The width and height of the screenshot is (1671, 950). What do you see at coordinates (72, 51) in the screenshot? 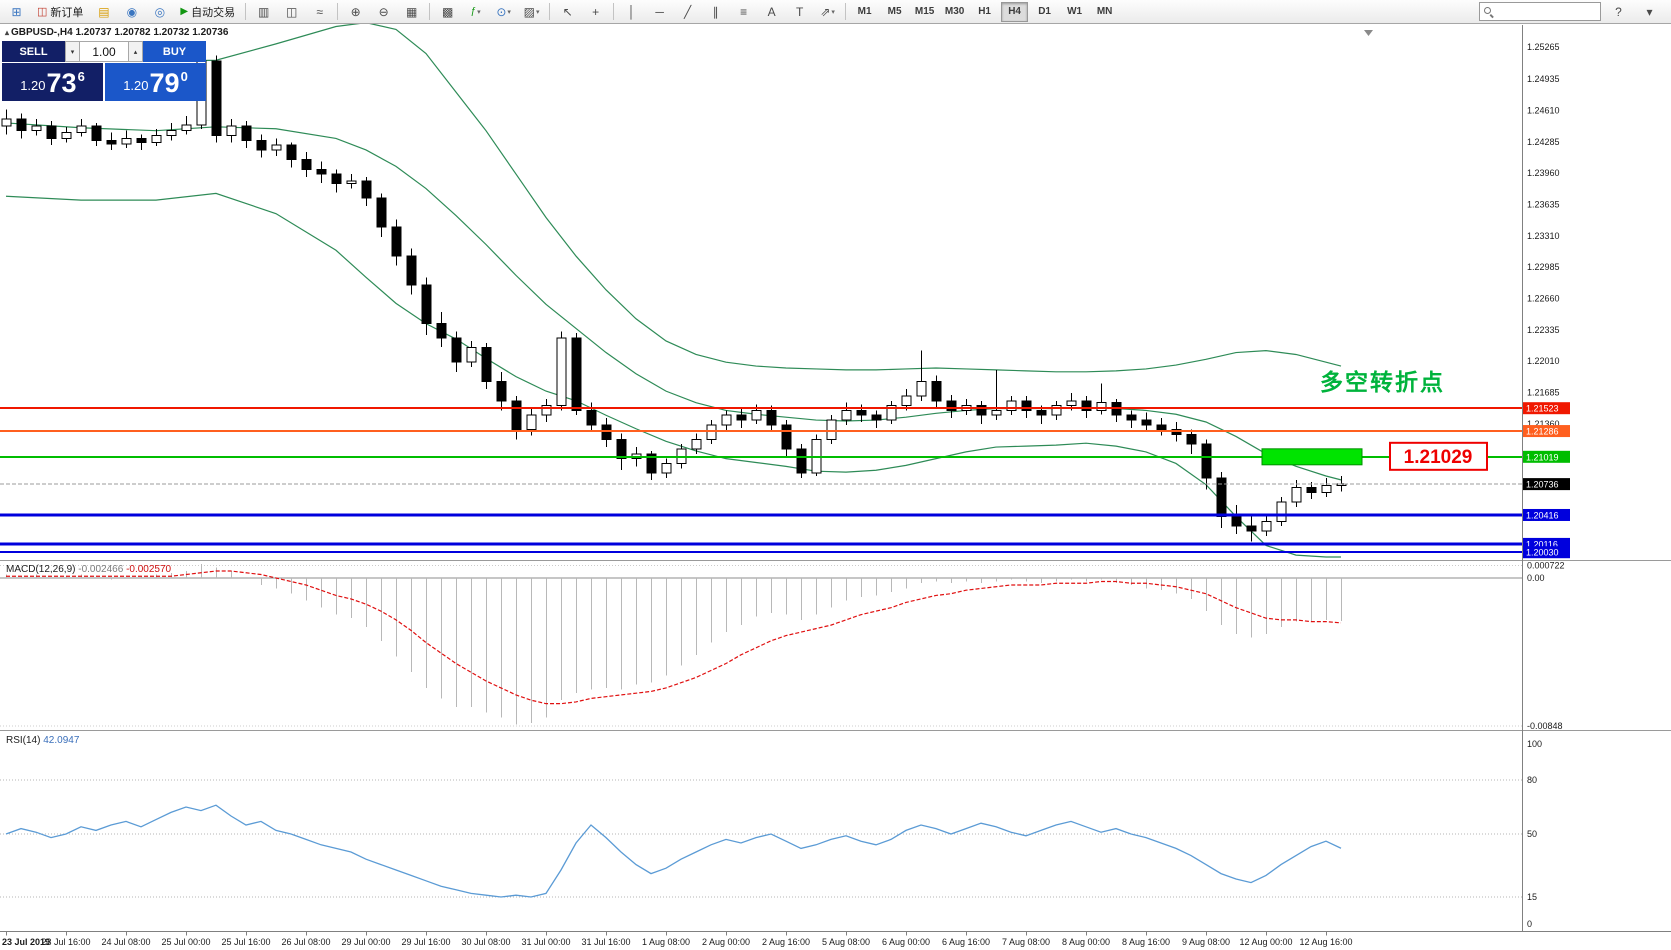
I see `volume-decrease-button: ▾` at bounding box center [72, 51].